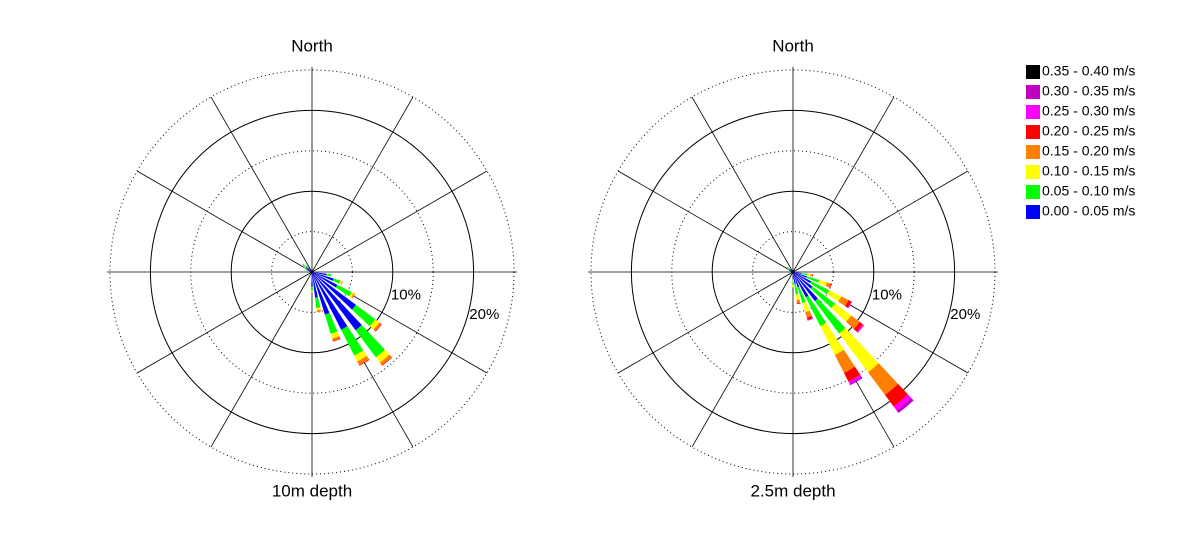 This screenshot has height=550, width=1200. I want to click on legend-label: 0.35 - 0.40 m/s, so click(1088, 71).